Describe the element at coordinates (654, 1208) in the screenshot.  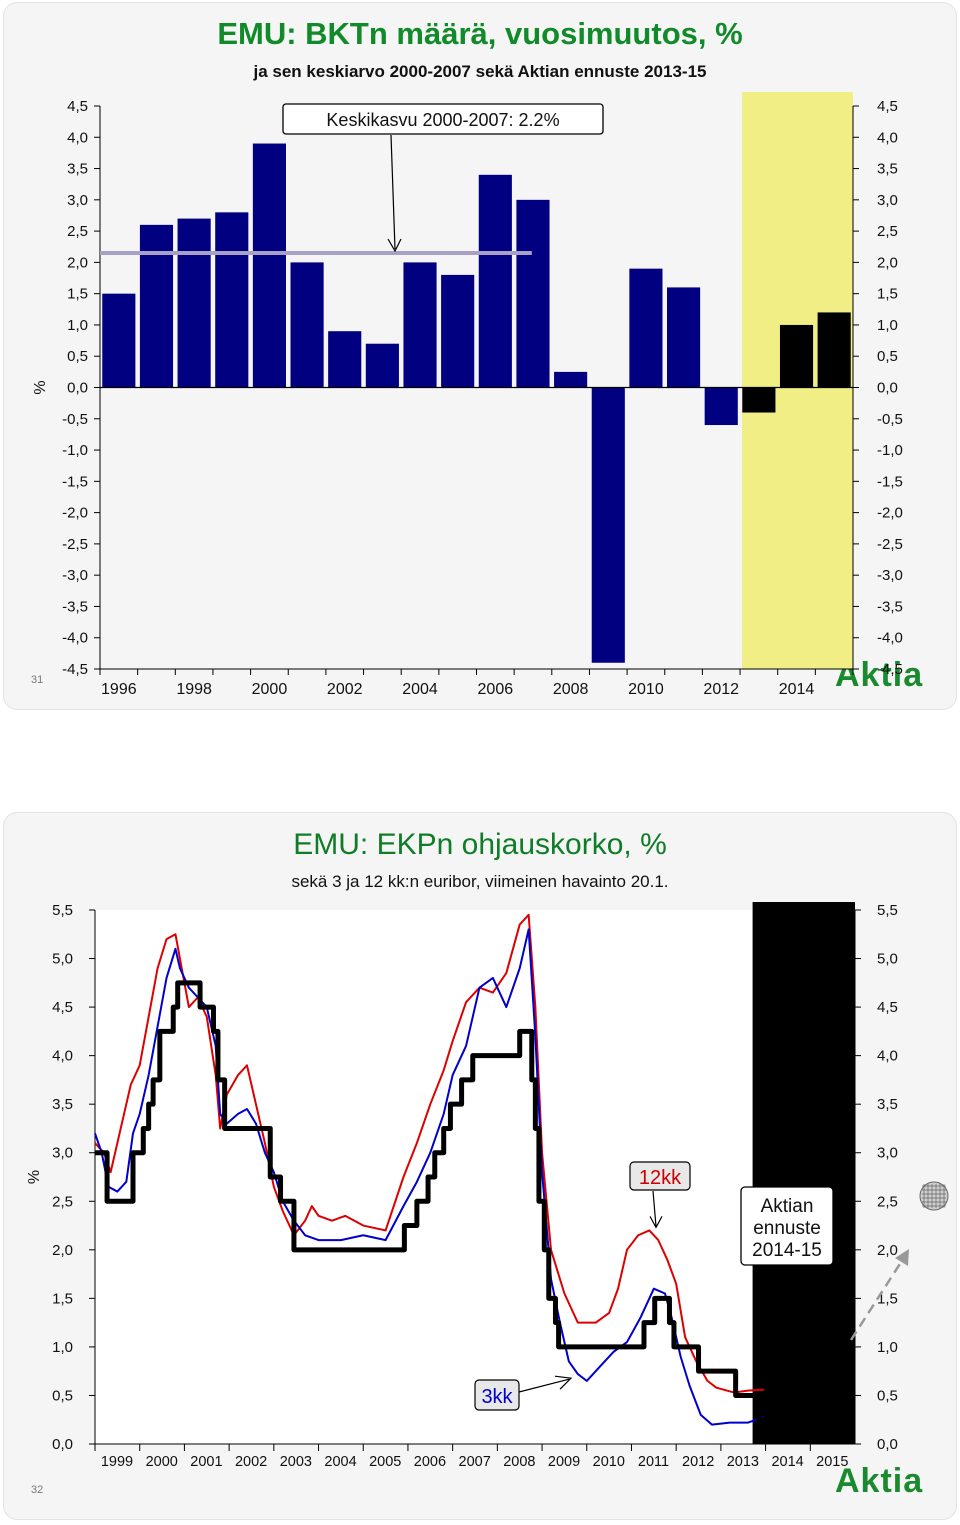
I see `label-12kk-arrow` at that location.